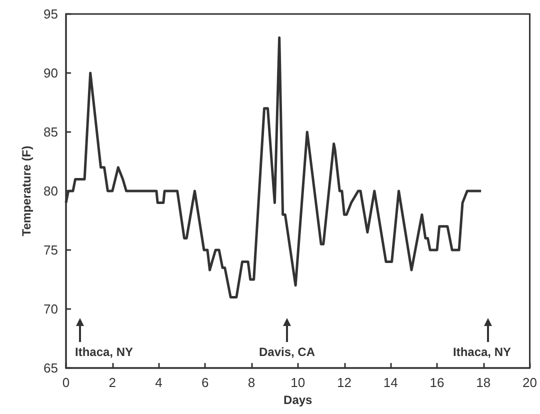 This screenshot has width=540, height=414. Describe the element at coordinates (287, 352) in the screenshot. I see `annotation: Davis, CA` at that location.